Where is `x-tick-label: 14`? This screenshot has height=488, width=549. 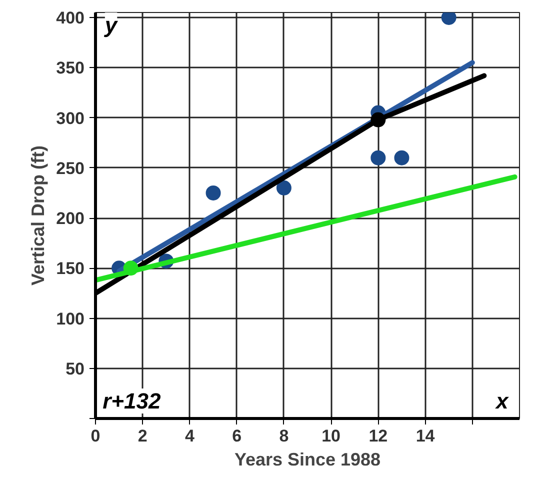 x-tick-label: 14 is located at coordinates (426, 436).